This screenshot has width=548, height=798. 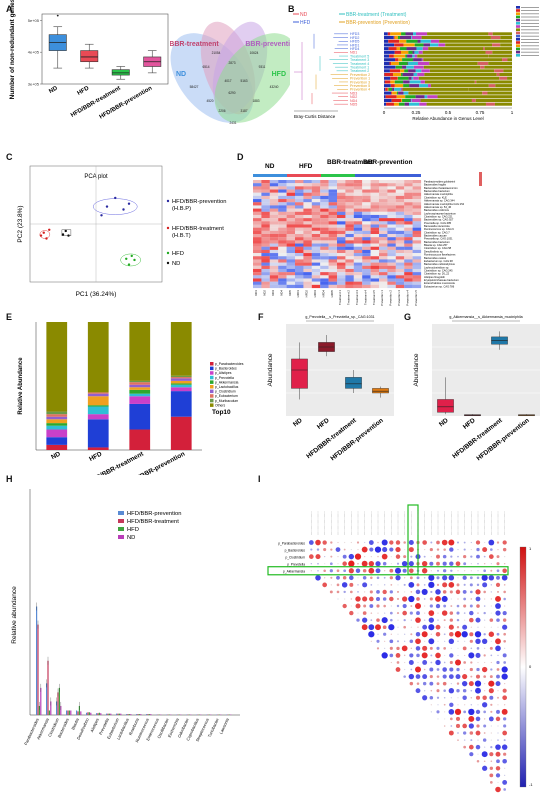 What do you see at coordinates (232, 123) in the screenshot?
I see `venn-count: 2431` at bounding box center [232, 123].